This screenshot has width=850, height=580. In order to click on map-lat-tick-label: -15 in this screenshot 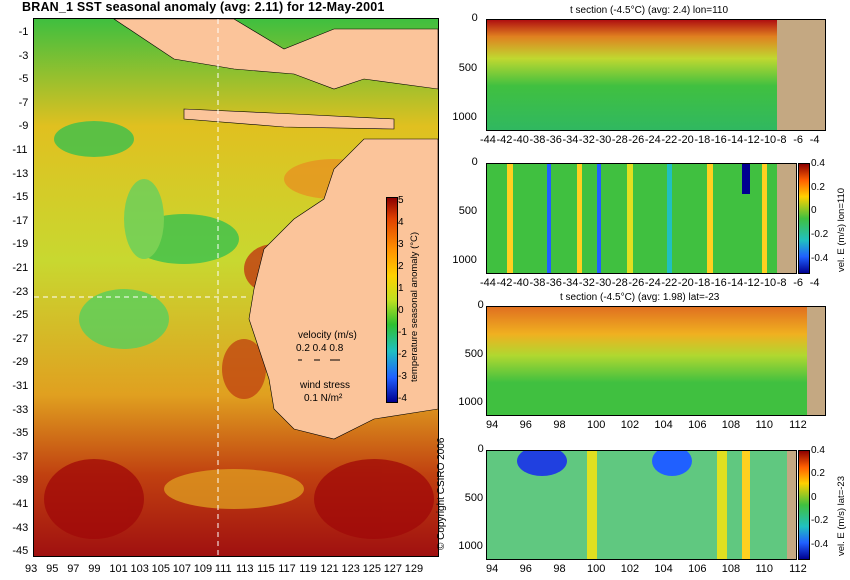, I will do `click(20, 197)`.